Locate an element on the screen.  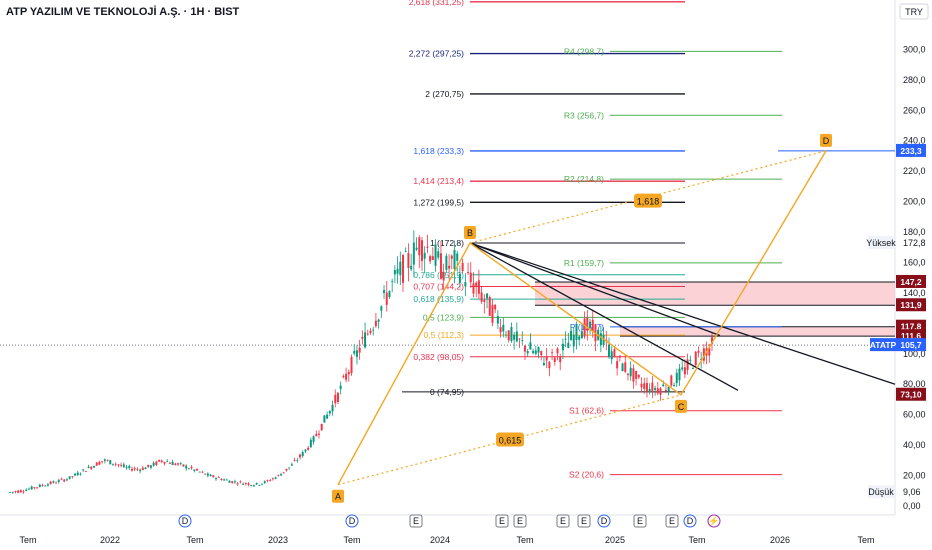
y-tick-label: 280,0 is located at coordinates (914, 80).